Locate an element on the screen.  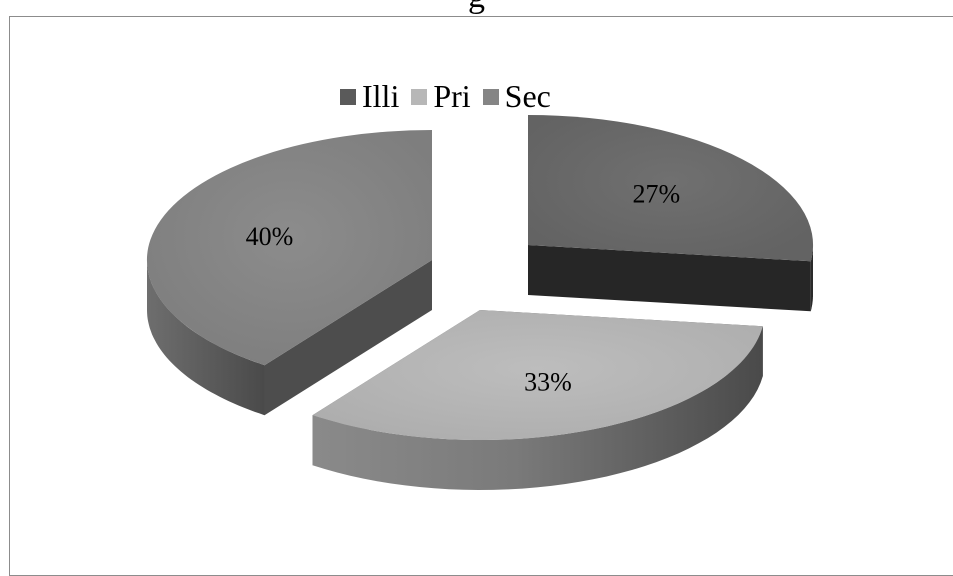
pie-slice-sec is located at coordinates (289, 248).